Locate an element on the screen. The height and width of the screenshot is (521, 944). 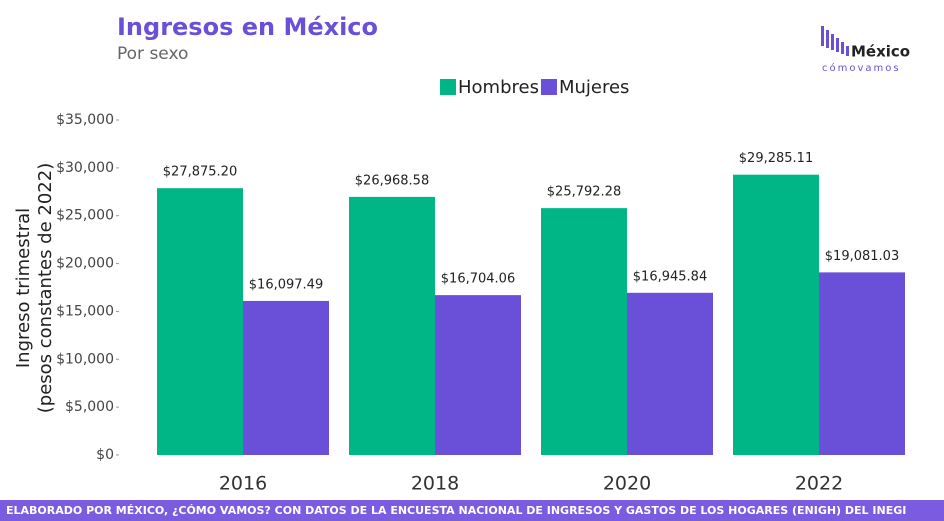
value-label: $29,285.11 is located at coordinates (776, 158).